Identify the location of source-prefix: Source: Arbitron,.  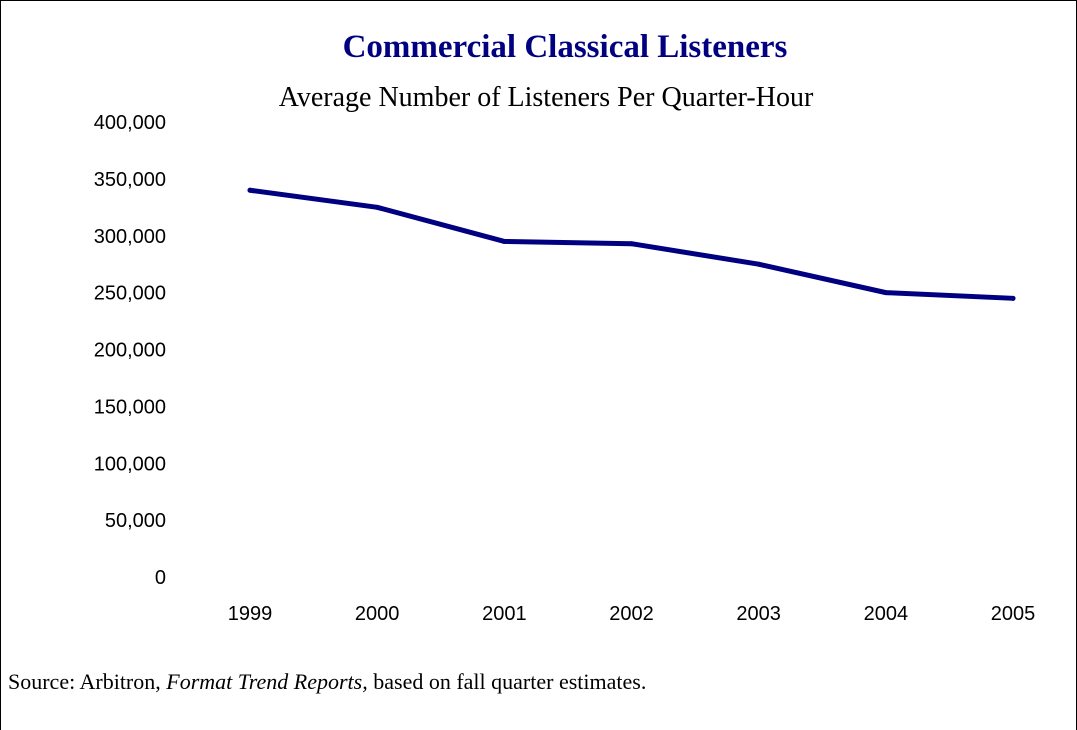
(87, 681).